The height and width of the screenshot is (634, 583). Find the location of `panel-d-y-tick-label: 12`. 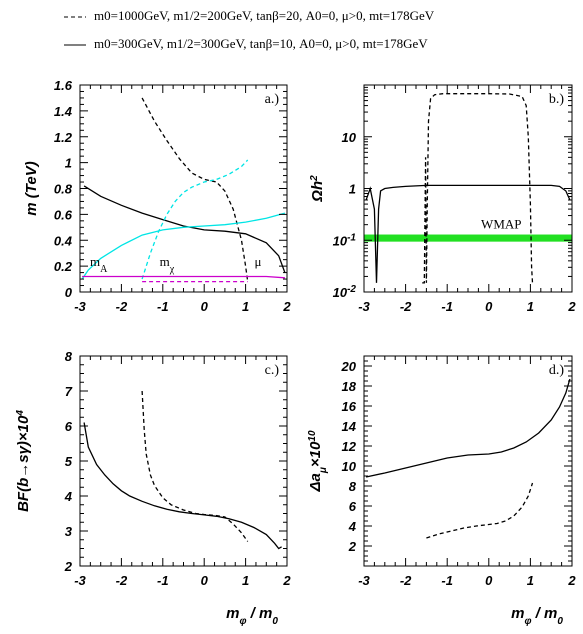

panel-d-y-tick-label: 12 is located at coordinates (349, 446).